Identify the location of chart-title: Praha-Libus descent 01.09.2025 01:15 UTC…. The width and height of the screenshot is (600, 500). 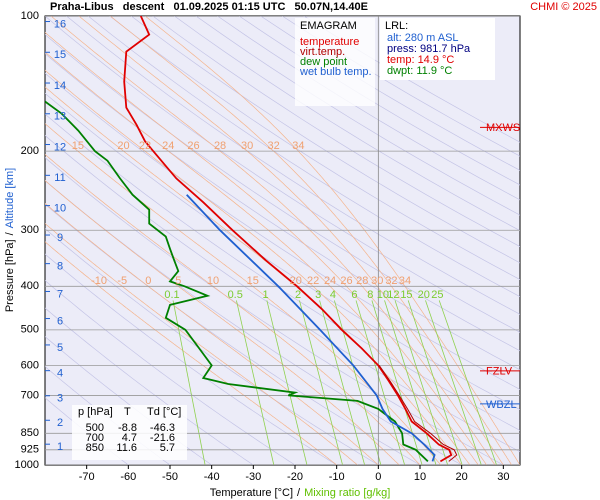
(209, 7).